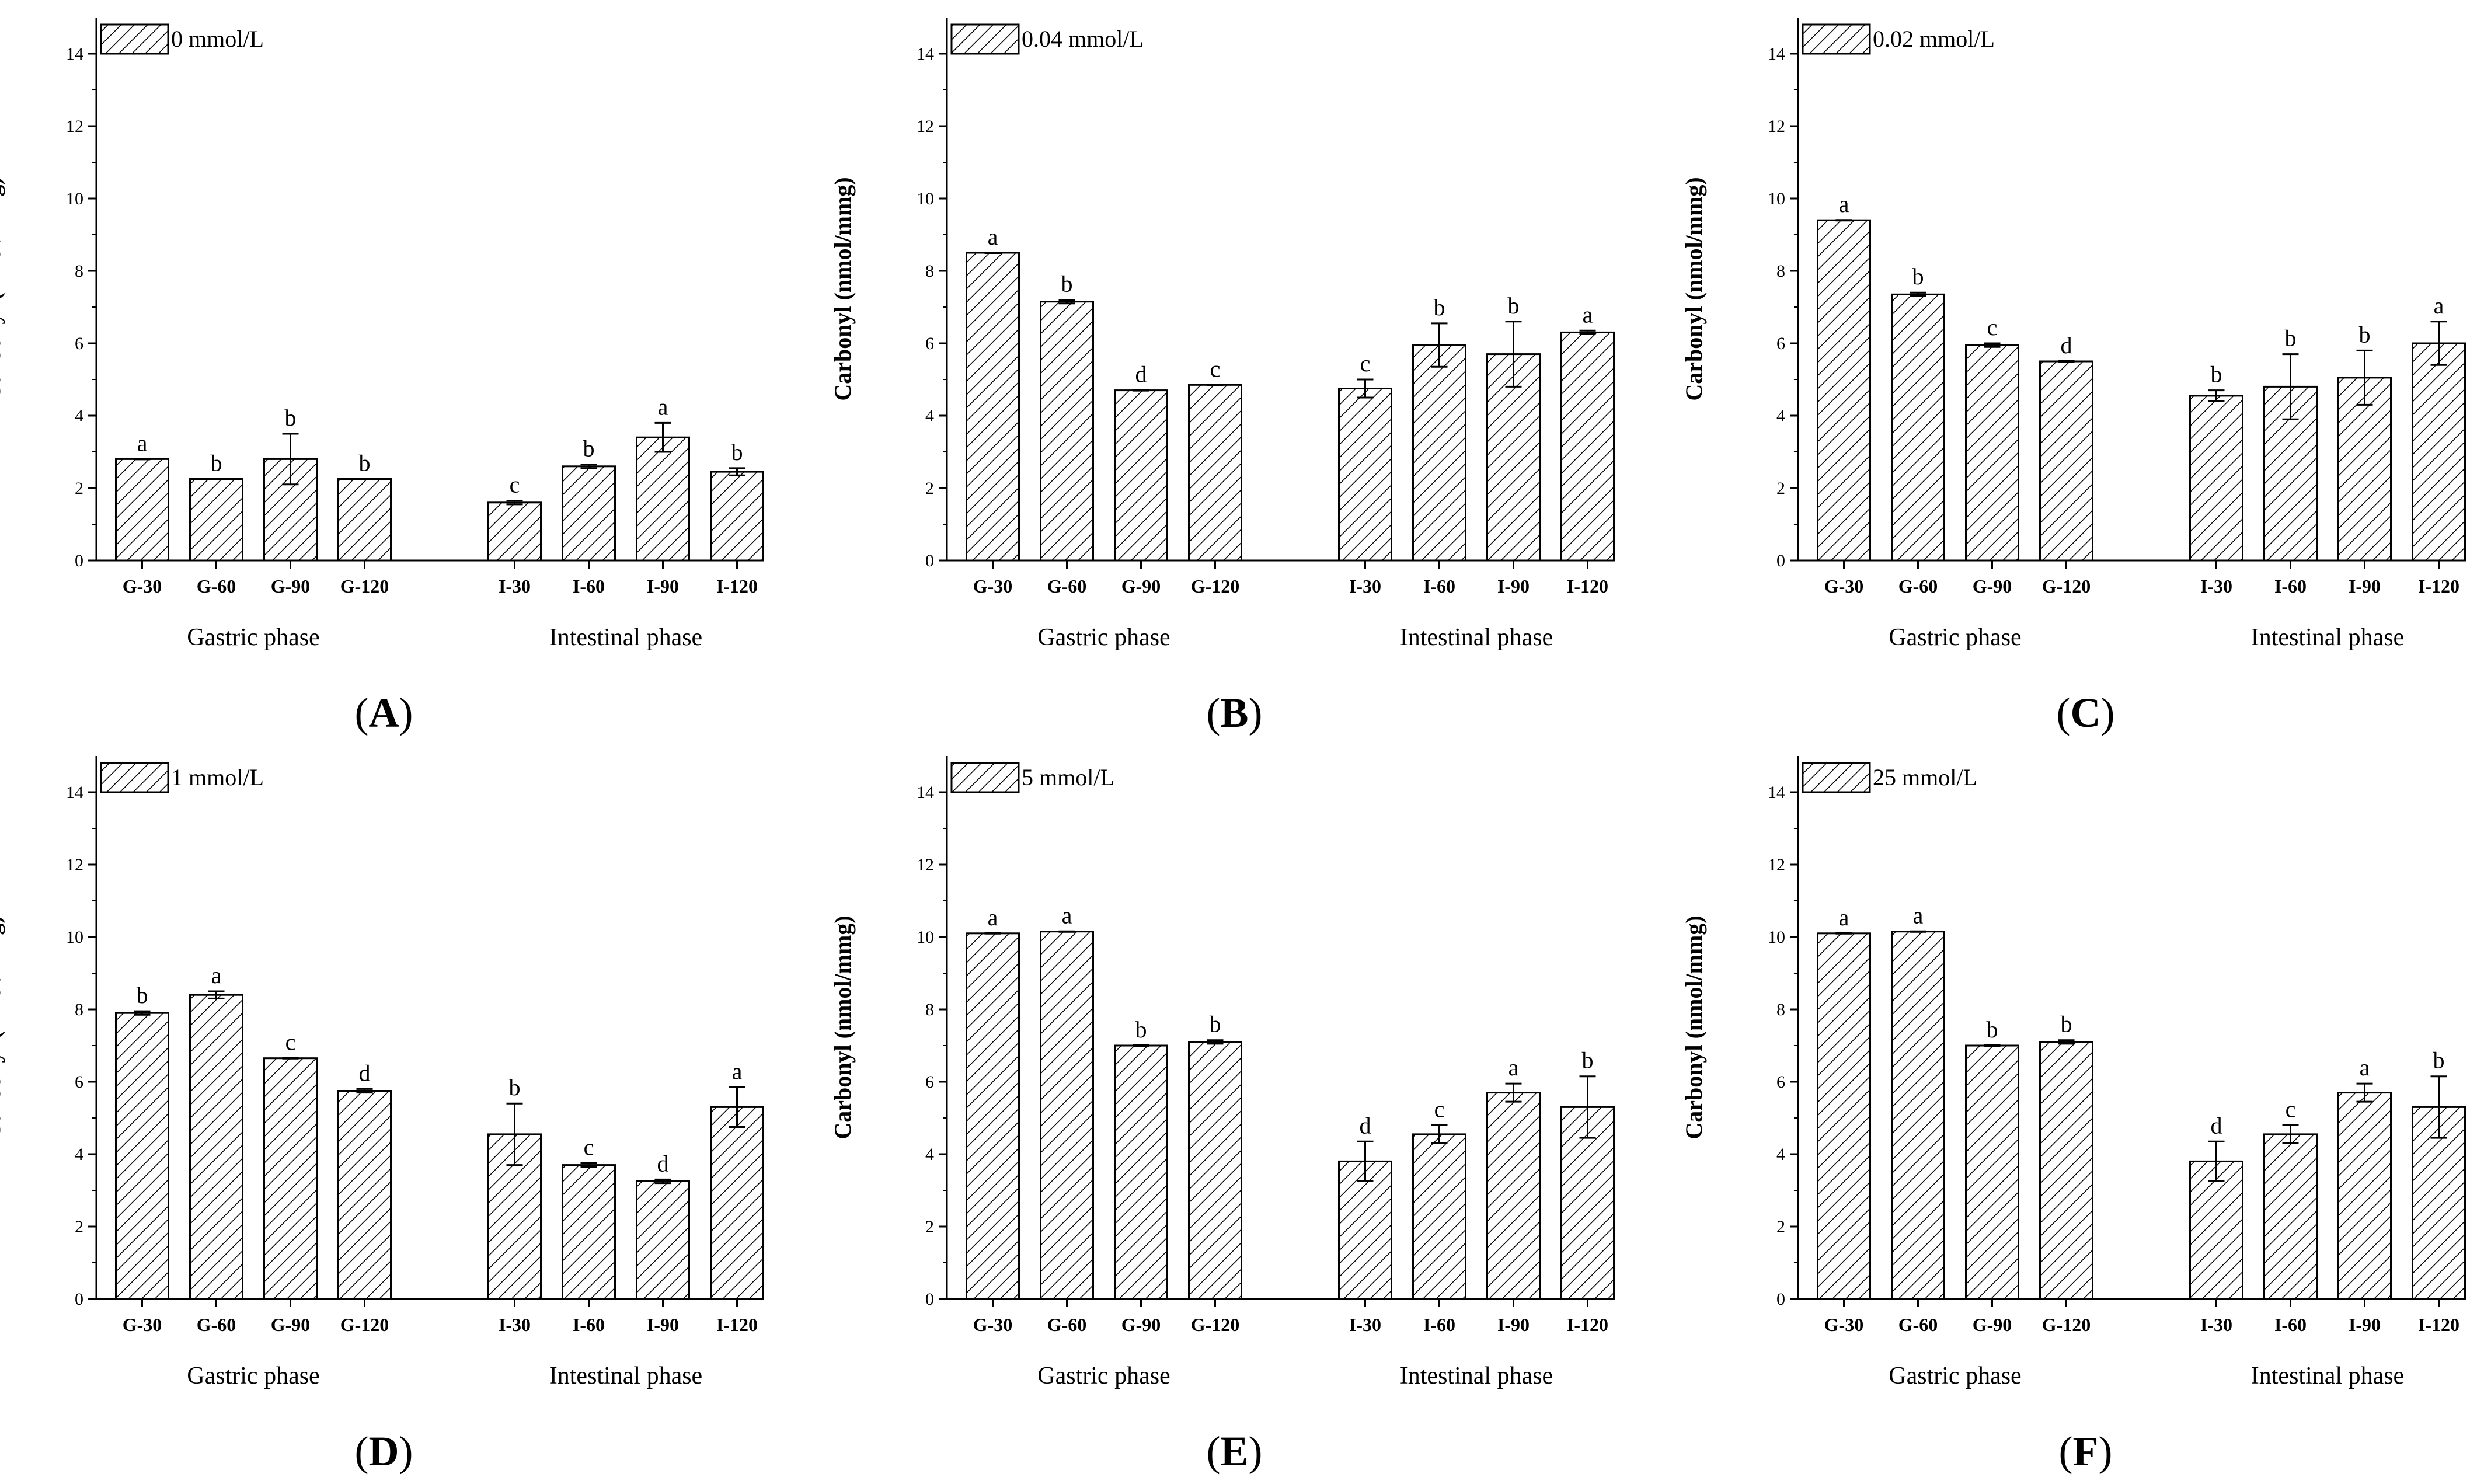 The image size is (2484, 1484). I want to click on y-tick-label: 14, so click(925, 792).